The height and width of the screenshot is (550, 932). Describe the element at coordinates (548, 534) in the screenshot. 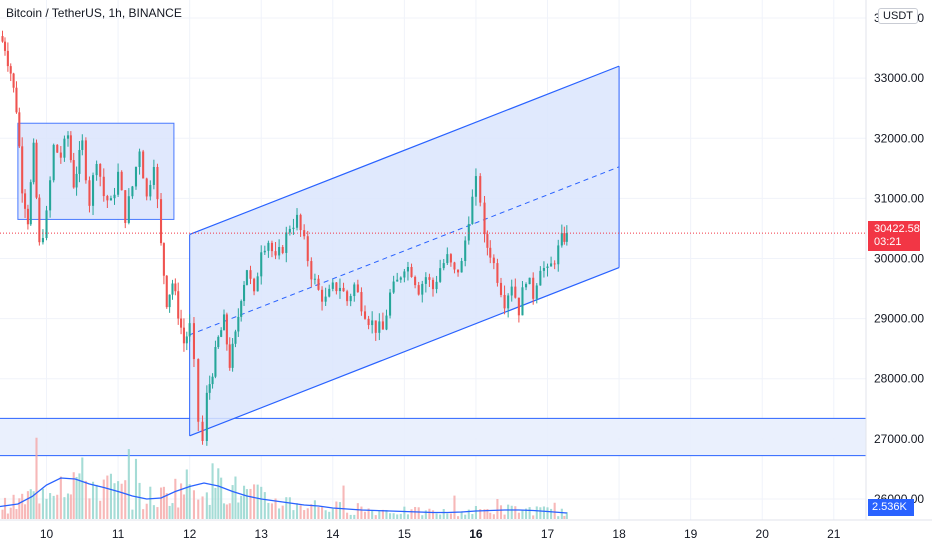

I see `time-tick-label: 17` at that location.